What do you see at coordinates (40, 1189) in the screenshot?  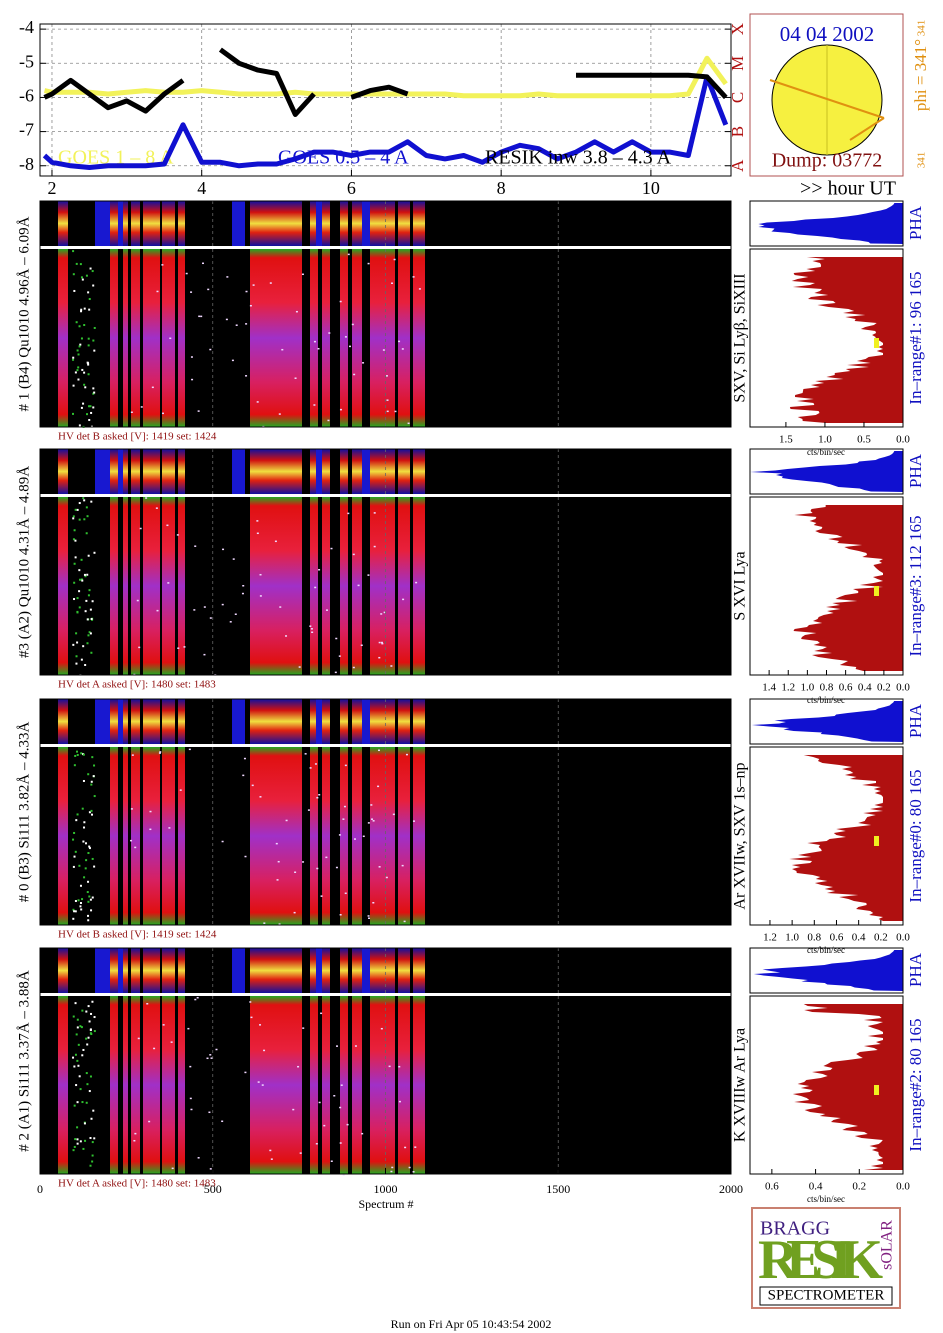 I see `x-tick-label: 0` at bounding box center [40, 1189].